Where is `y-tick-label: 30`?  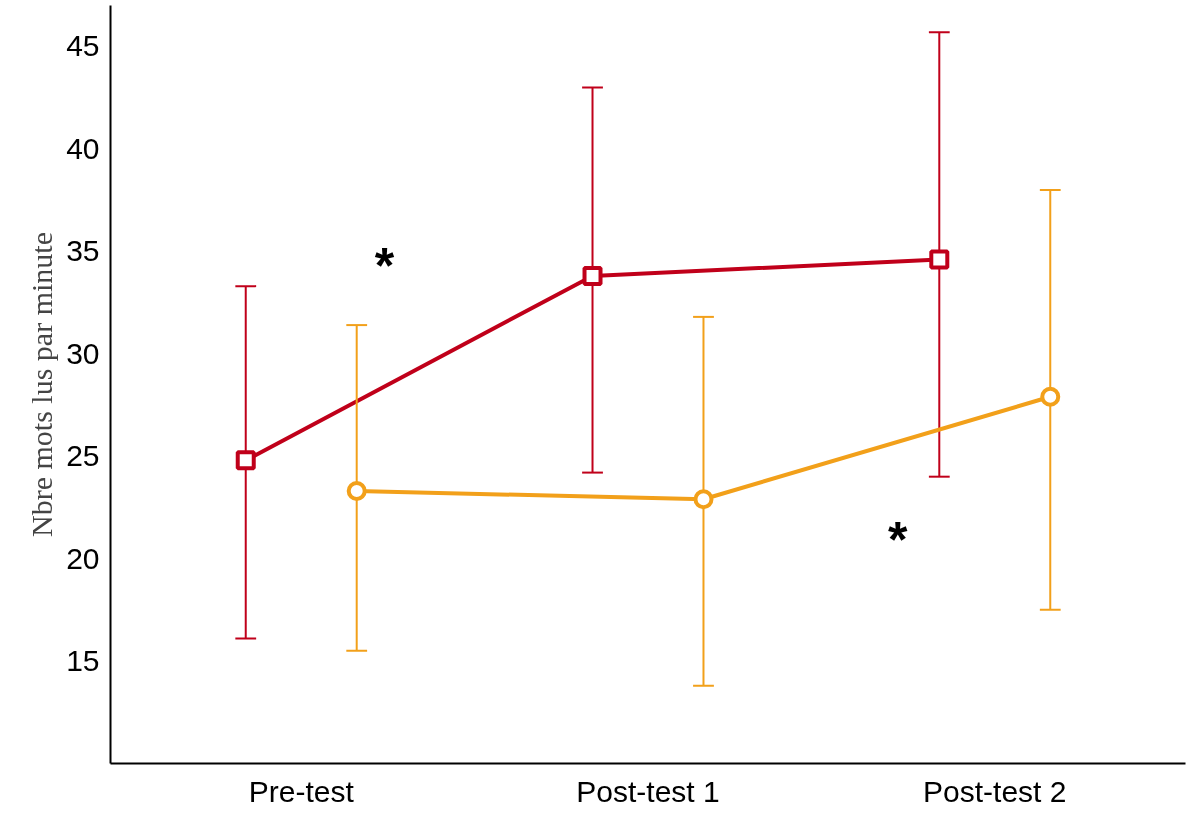
y-tick-label: 30 is located at coordinates (83, 353).